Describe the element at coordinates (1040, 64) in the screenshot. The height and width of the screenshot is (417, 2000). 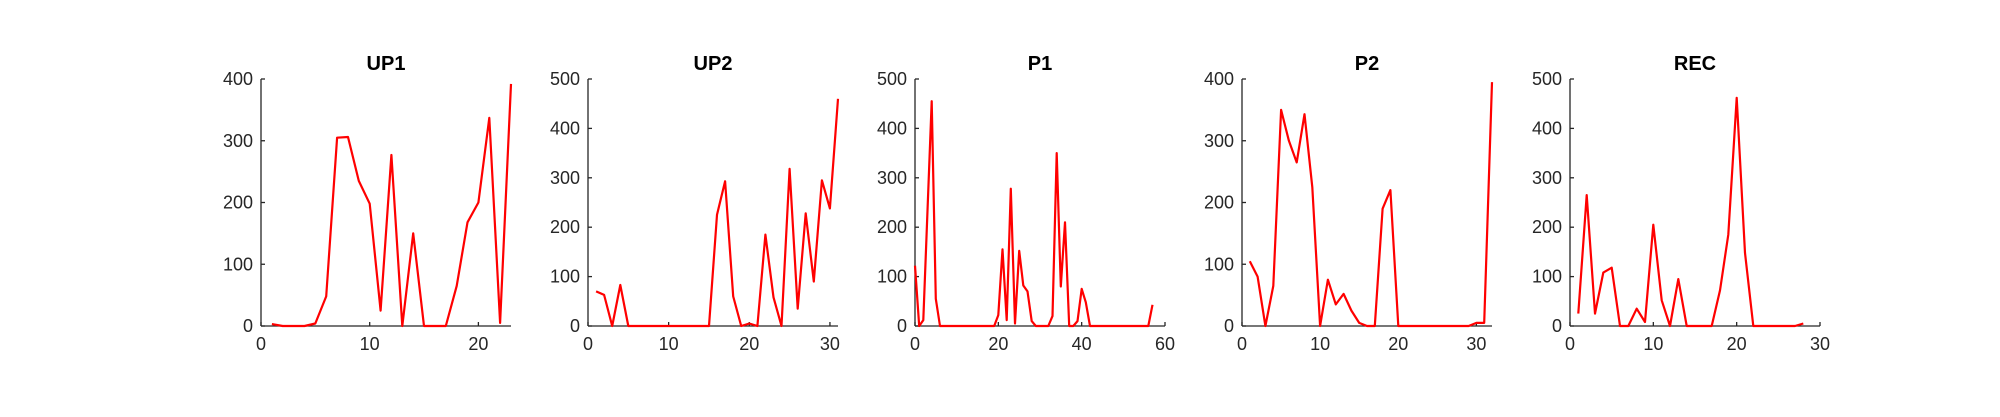
I see `chart-title: P1` at that location.